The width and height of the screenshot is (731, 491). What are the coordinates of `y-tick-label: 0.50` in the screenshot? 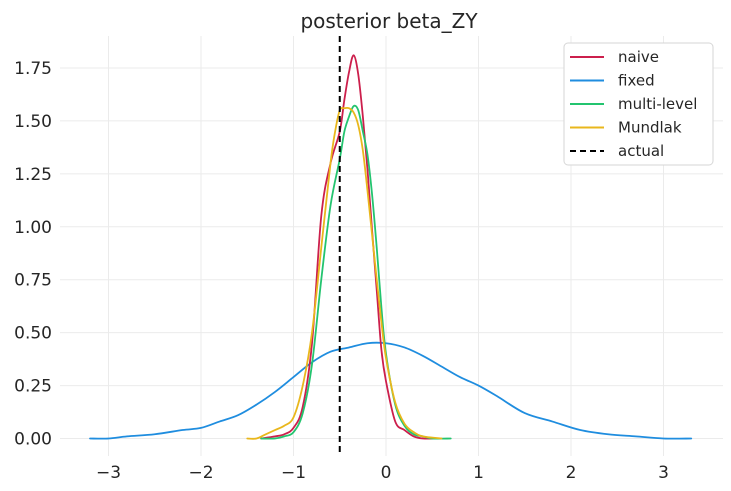 It's located at (33, 334).